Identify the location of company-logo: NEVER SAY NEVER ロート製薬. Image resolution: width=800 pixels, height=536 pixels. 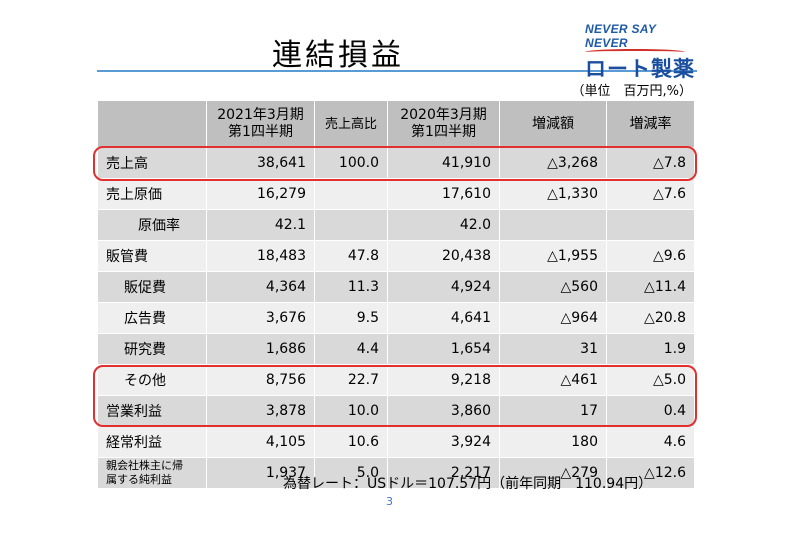
(640, 52).